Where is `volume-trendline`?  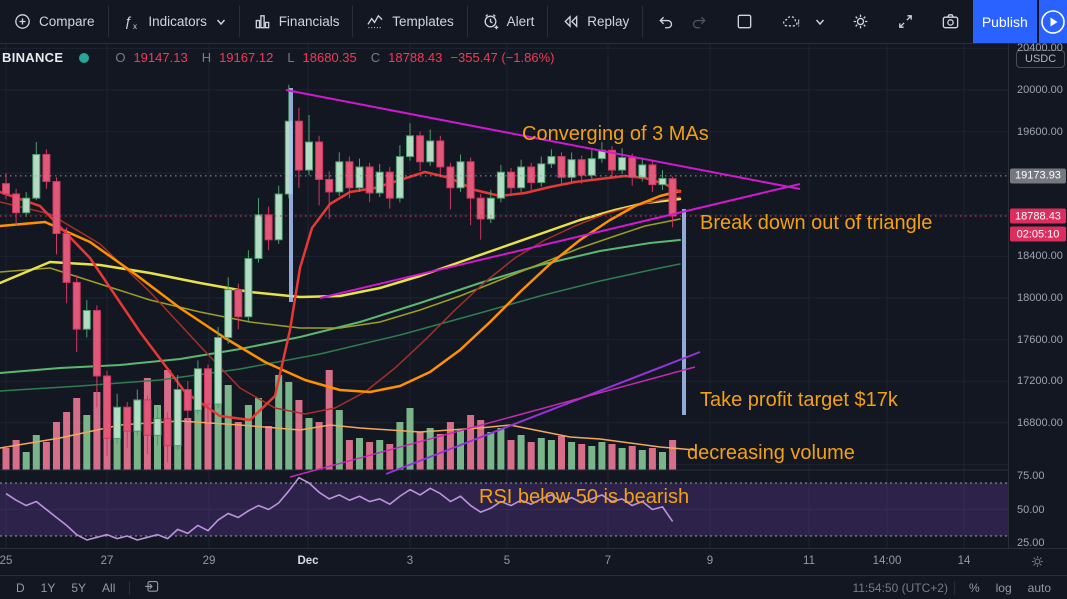
volume-trendline is located at coordinates (543, 413).